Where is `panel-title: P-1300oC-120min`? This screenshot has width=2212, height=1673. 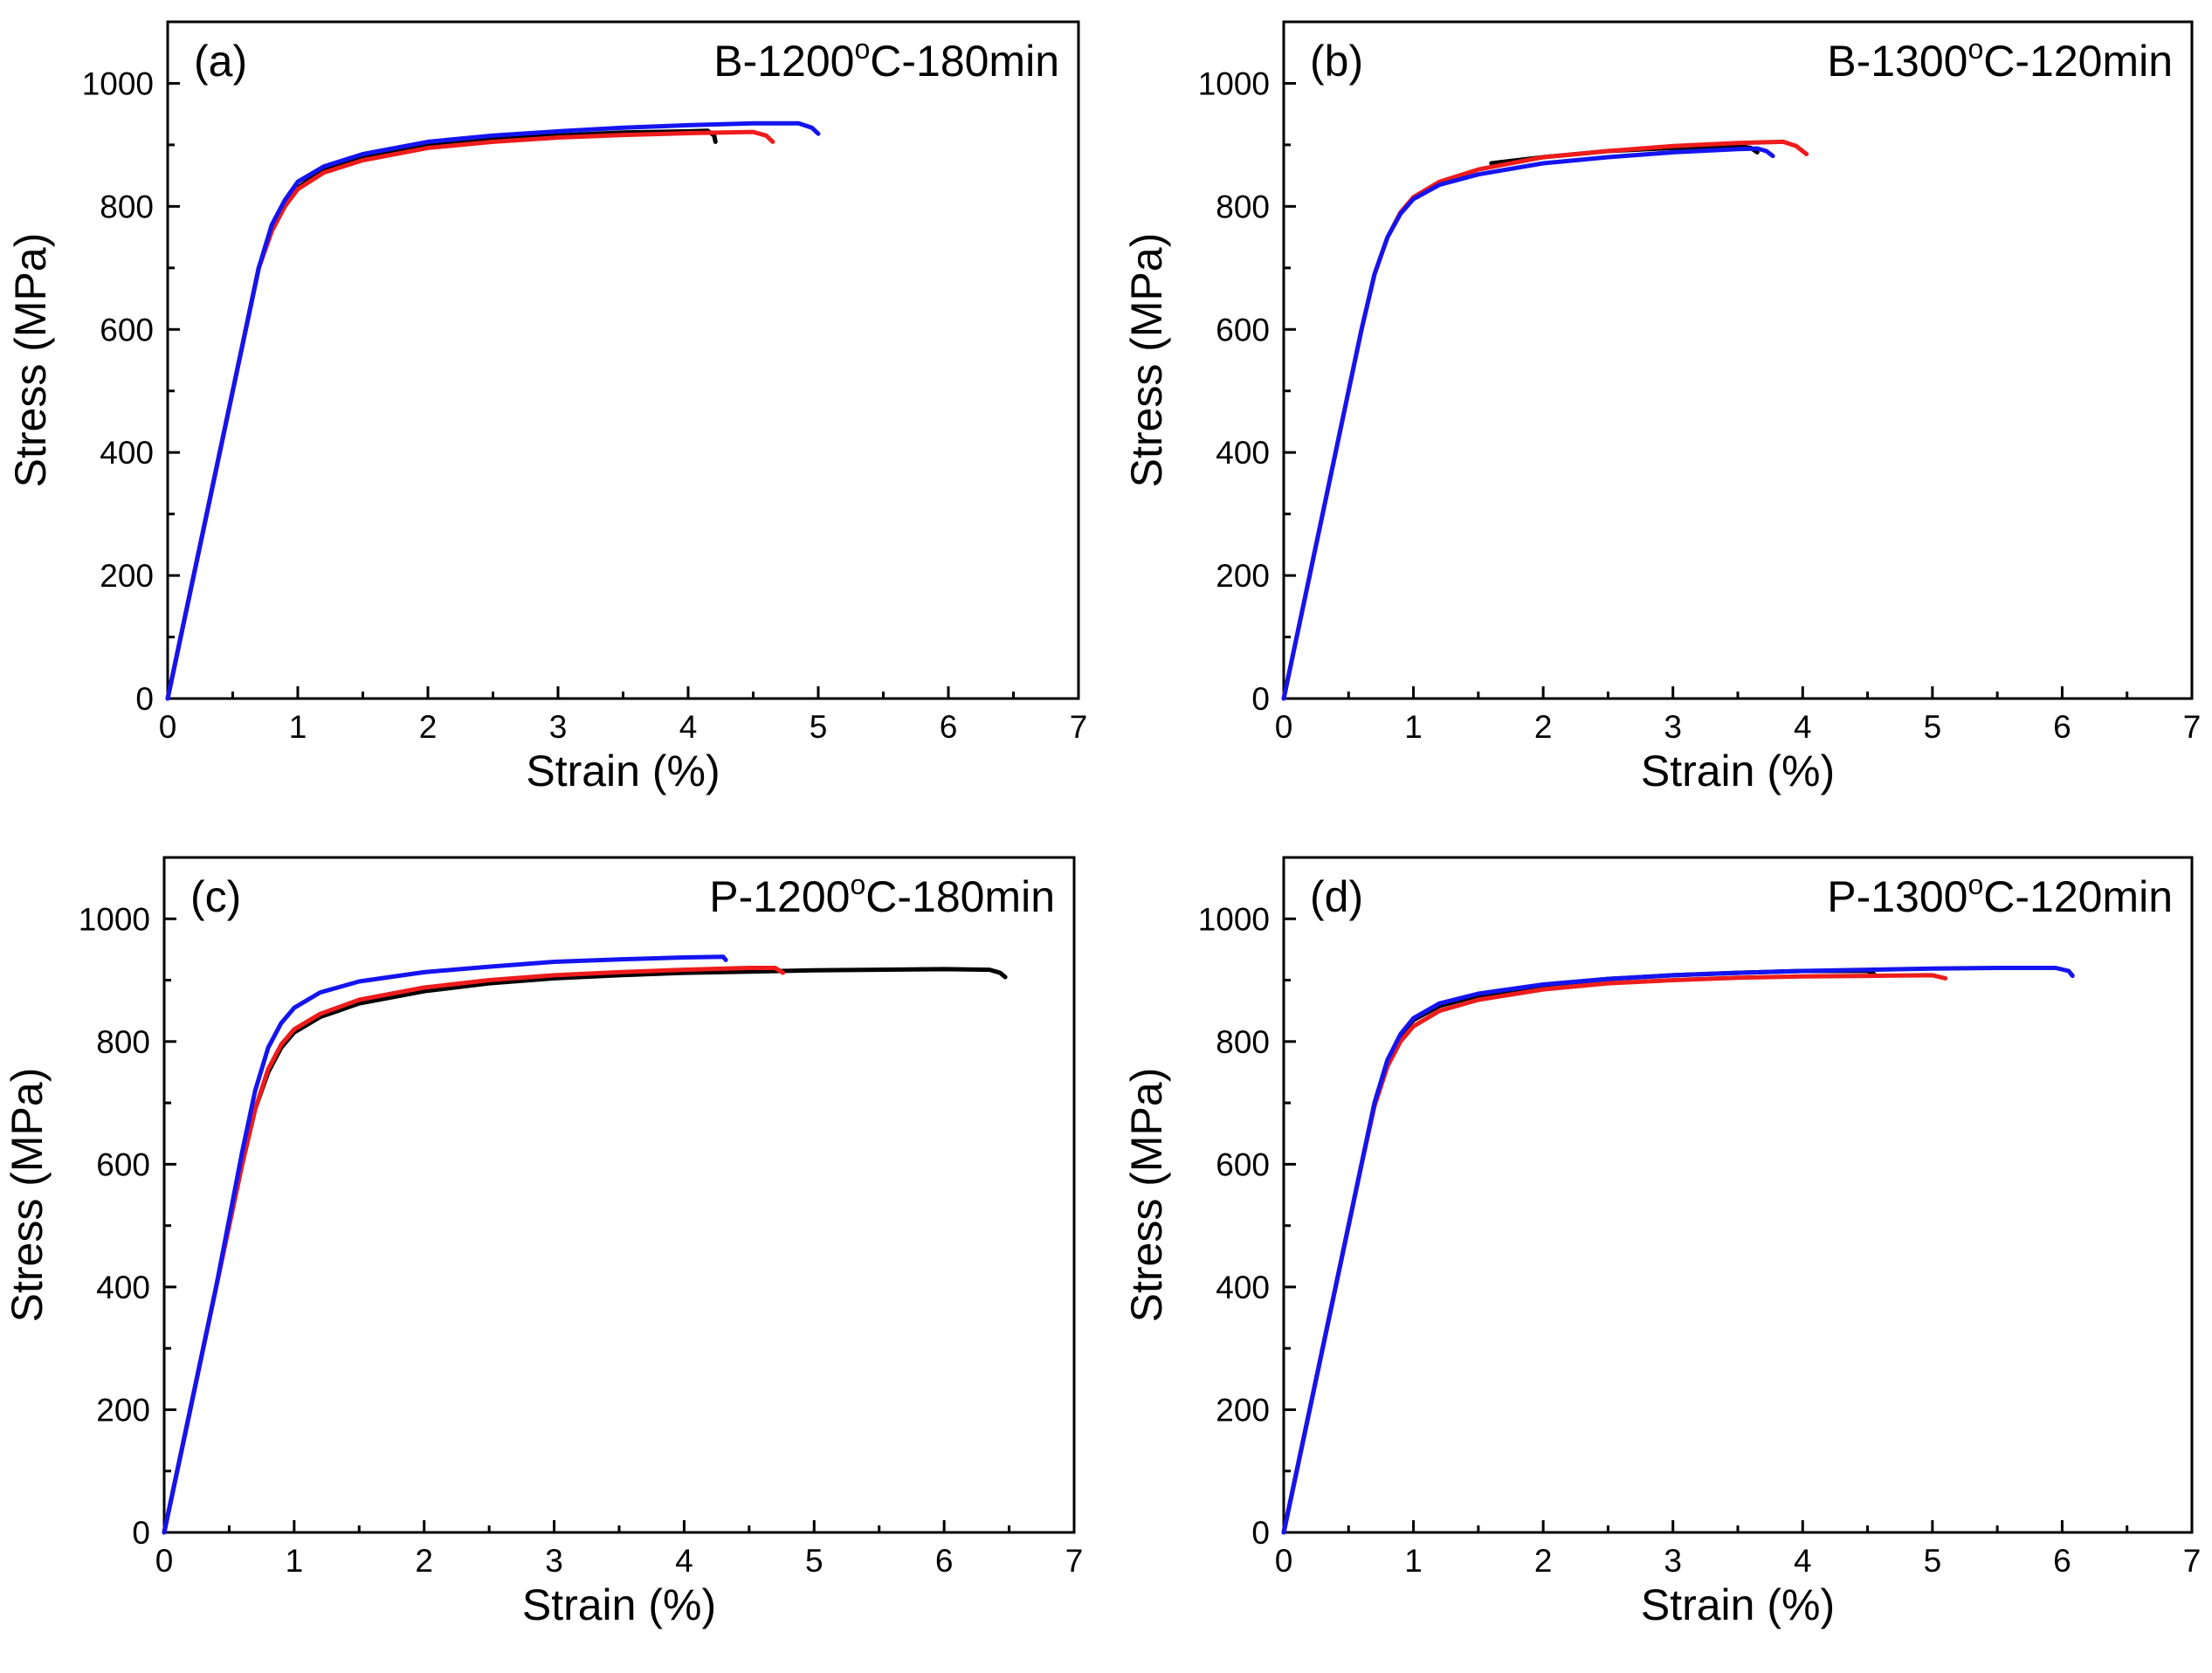 panel-title: P-1300oC-120min is located at coordinates (2000, 895).